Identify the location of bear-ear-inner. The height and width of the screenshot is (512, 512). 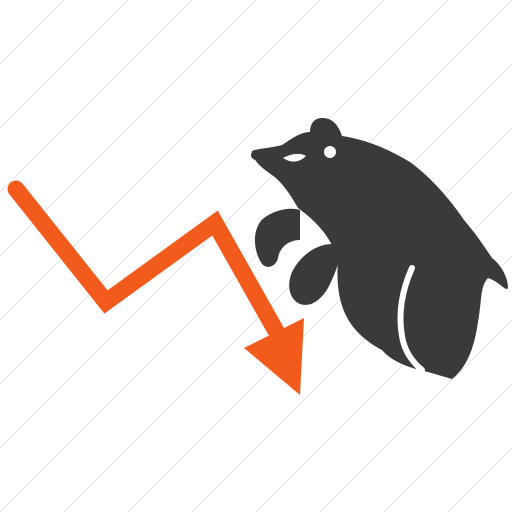
(330, 152).